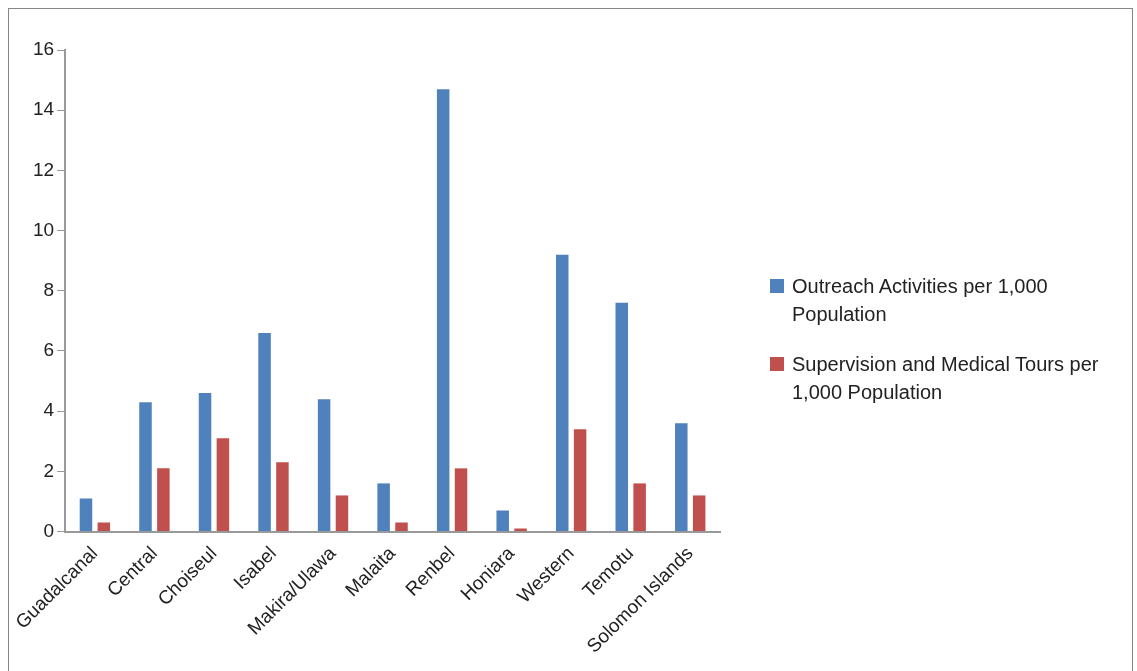 This screenshot has width=1137, height=671. Describe the element at coordinates (49, 350) in the screenshot. I see `y-tick-label: 6` at that location.